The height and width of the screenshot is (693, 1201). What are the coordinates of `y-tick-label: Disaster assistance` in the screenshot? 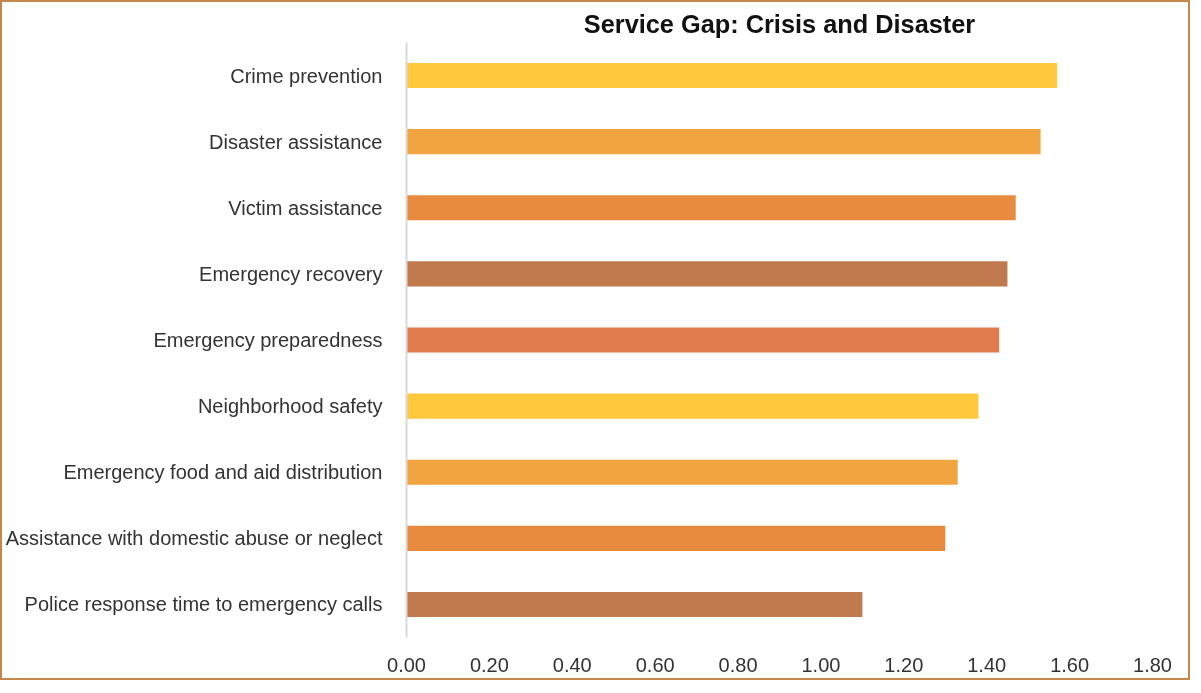 It's located at (296, 141).